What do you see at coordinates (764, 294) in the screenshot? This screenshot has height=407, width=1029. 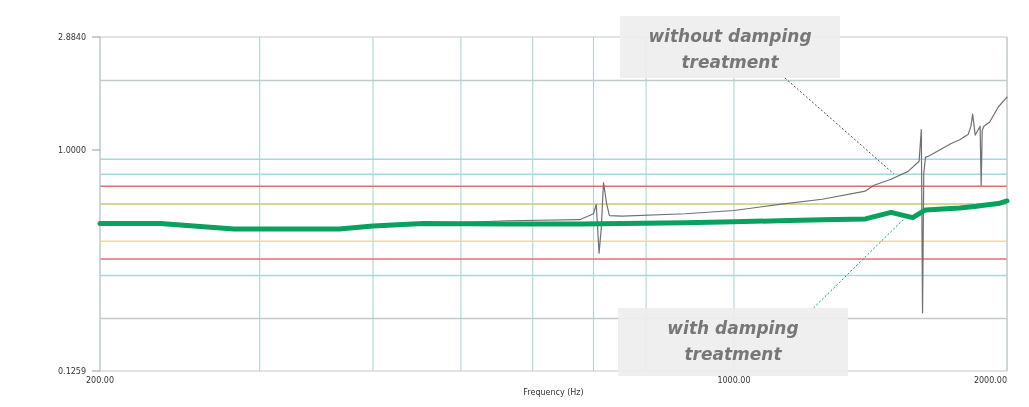 I see `callout-box: with damping treatment` at bounding box center [764, 294].